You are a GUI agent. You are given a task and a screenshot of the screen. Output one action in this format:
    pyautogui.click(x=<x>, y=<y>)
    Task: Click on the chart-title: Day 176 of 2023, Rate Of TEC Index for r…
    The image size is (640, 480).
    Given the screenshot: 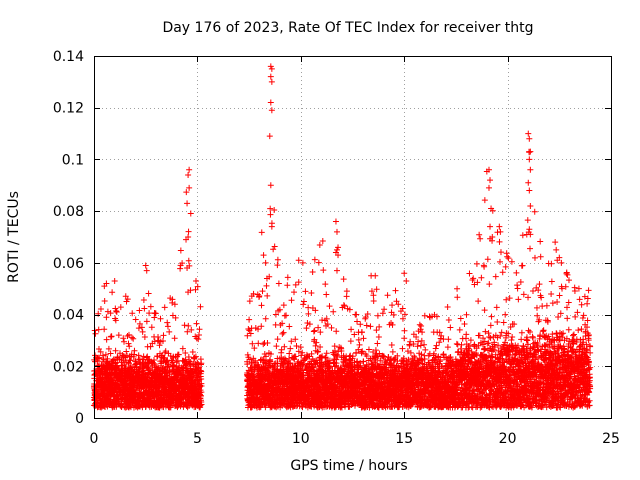 What is the action you would take?
    pyautogui.click(x=347, y=28)
    